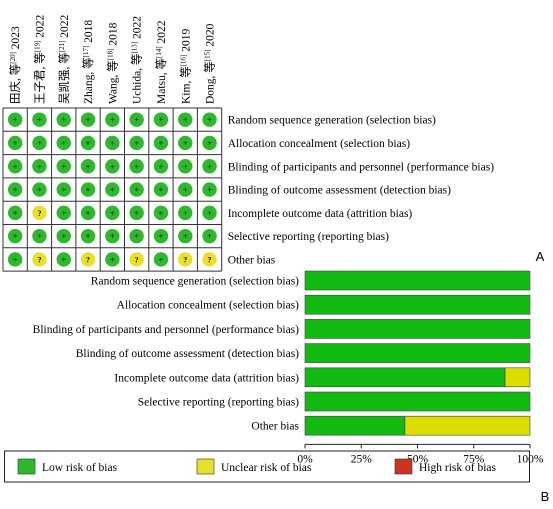 The height and width of the screenshot is (509, 553). What do you see at coordinates (252, 260) in the screenshot?
I see `domain-label: Other bias` at bounding box center [252, 260].